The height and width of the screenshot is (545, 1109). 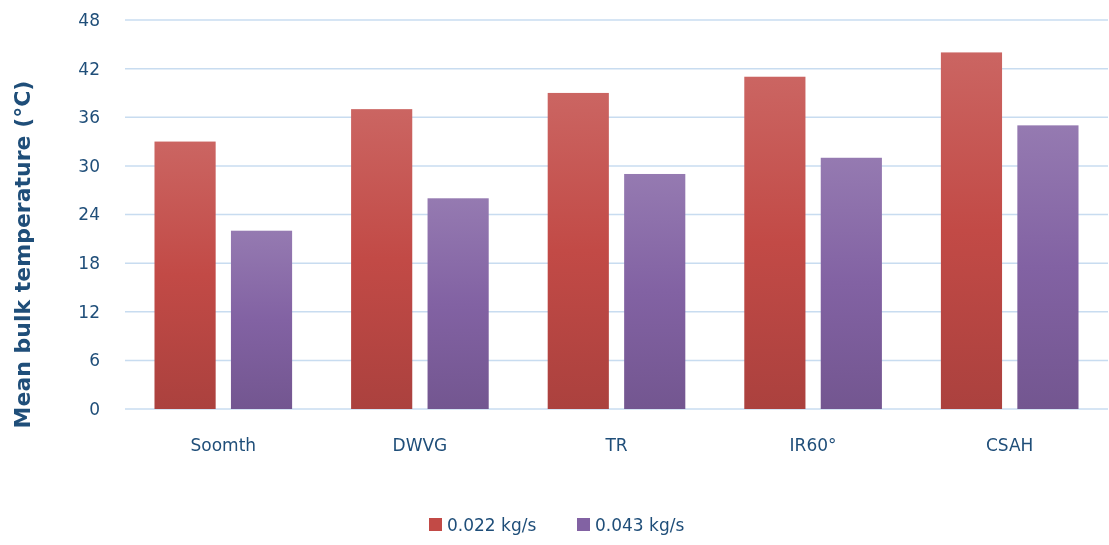 I want to click on y-tick-label: 30, so click(x=89, y=165).